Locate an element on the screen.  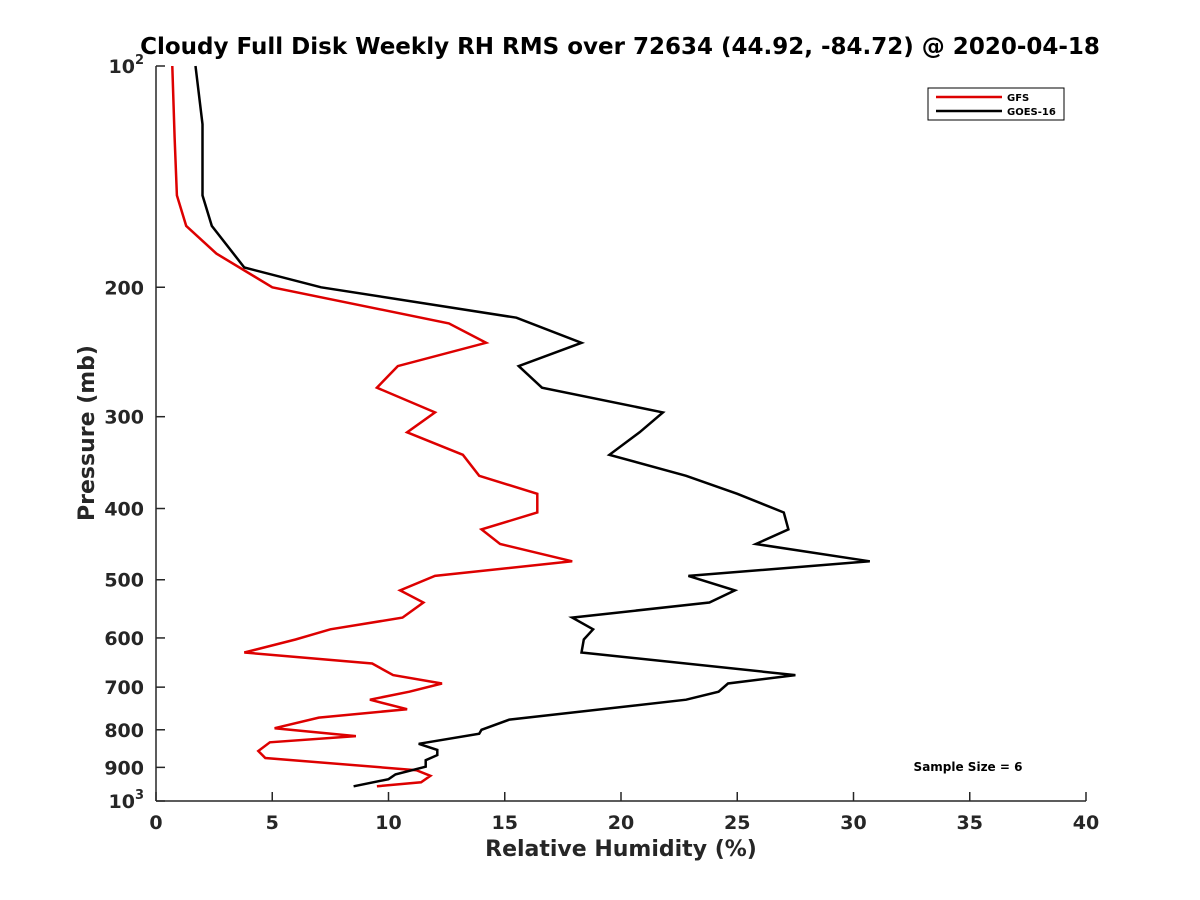
y-tick-label: 900 is located at coordinates (124, 768).